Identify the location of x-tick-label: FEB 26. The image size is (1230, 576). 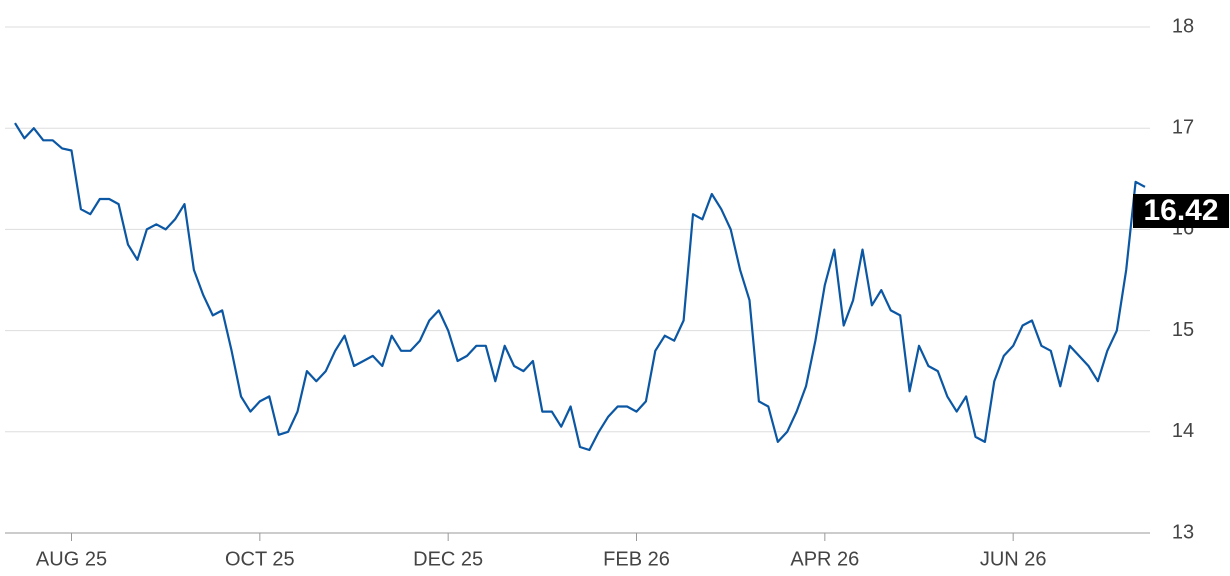
(636, 559).